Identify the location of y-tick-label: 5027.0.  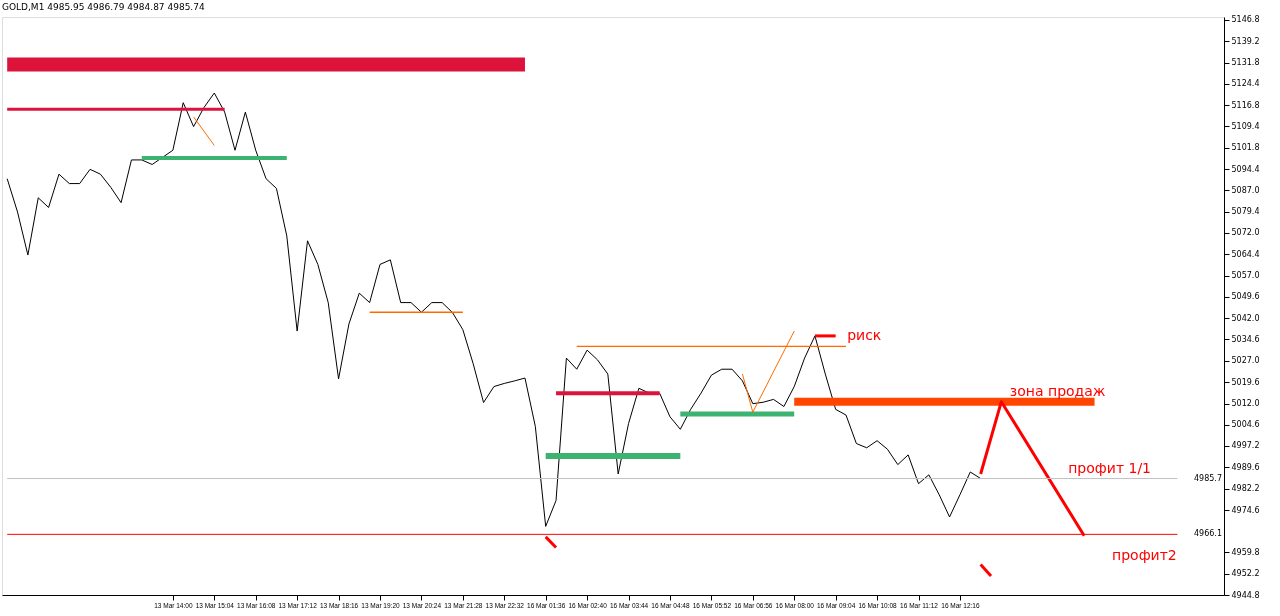
(1245, 361).